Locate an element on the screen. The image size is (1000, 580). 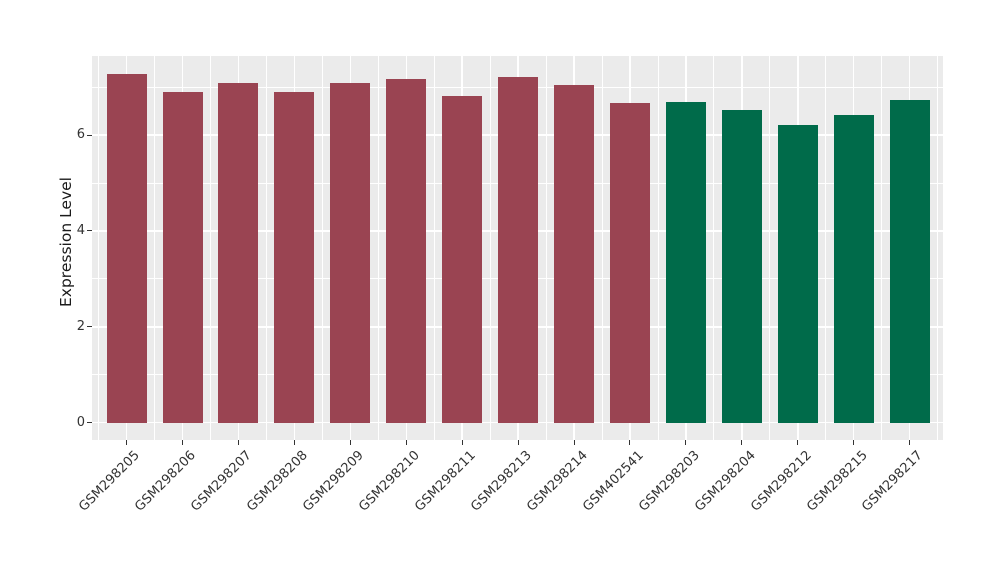
y-tick-label: 2 is located at coordinates (80, 326).